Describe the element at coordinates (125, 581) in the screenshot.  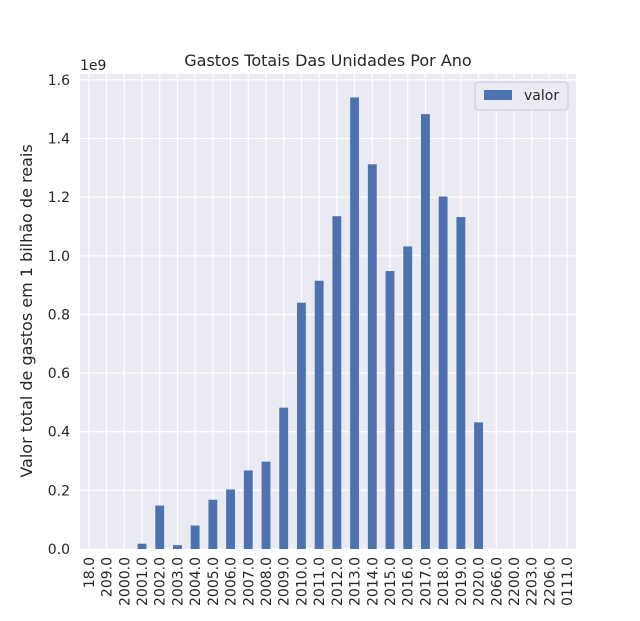
I see `x-tick-label: 2000.0` at that location.